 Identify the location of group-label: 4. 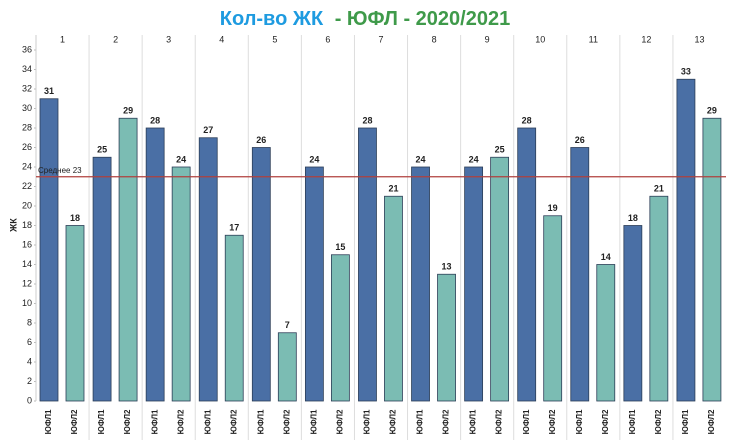
(221, 39).